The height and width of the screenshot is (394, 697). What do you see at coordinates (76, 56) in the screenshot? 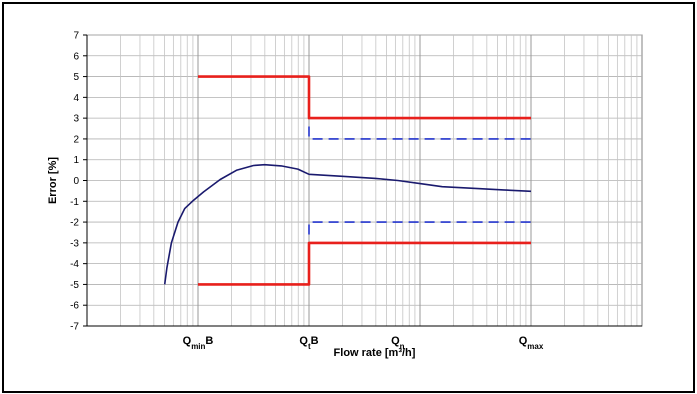
I see `y-tick-label: 6` at bounding box center [76, 56].